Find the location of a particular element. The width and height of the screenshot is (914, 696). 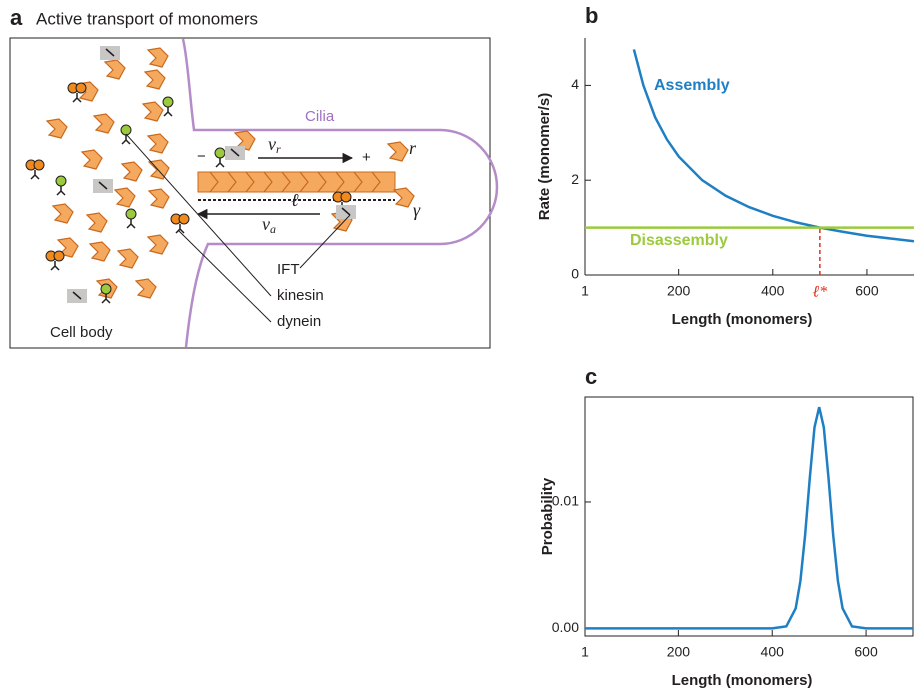

y-tick-label: 0.00 is located at coordinates (565, 627).